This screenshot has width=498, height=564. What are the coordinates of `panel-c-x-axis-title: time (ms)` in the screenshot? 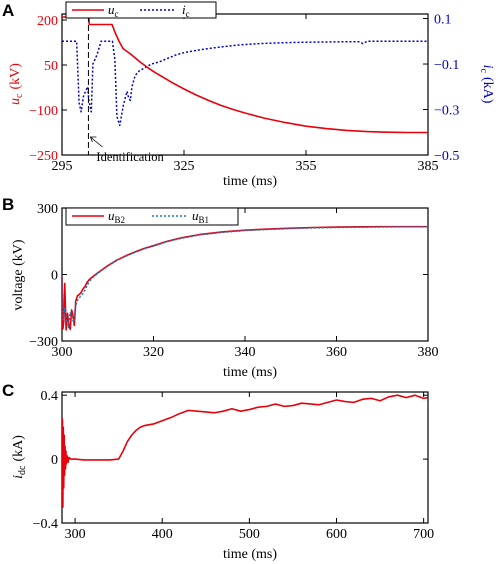 It's located at (250, 554).